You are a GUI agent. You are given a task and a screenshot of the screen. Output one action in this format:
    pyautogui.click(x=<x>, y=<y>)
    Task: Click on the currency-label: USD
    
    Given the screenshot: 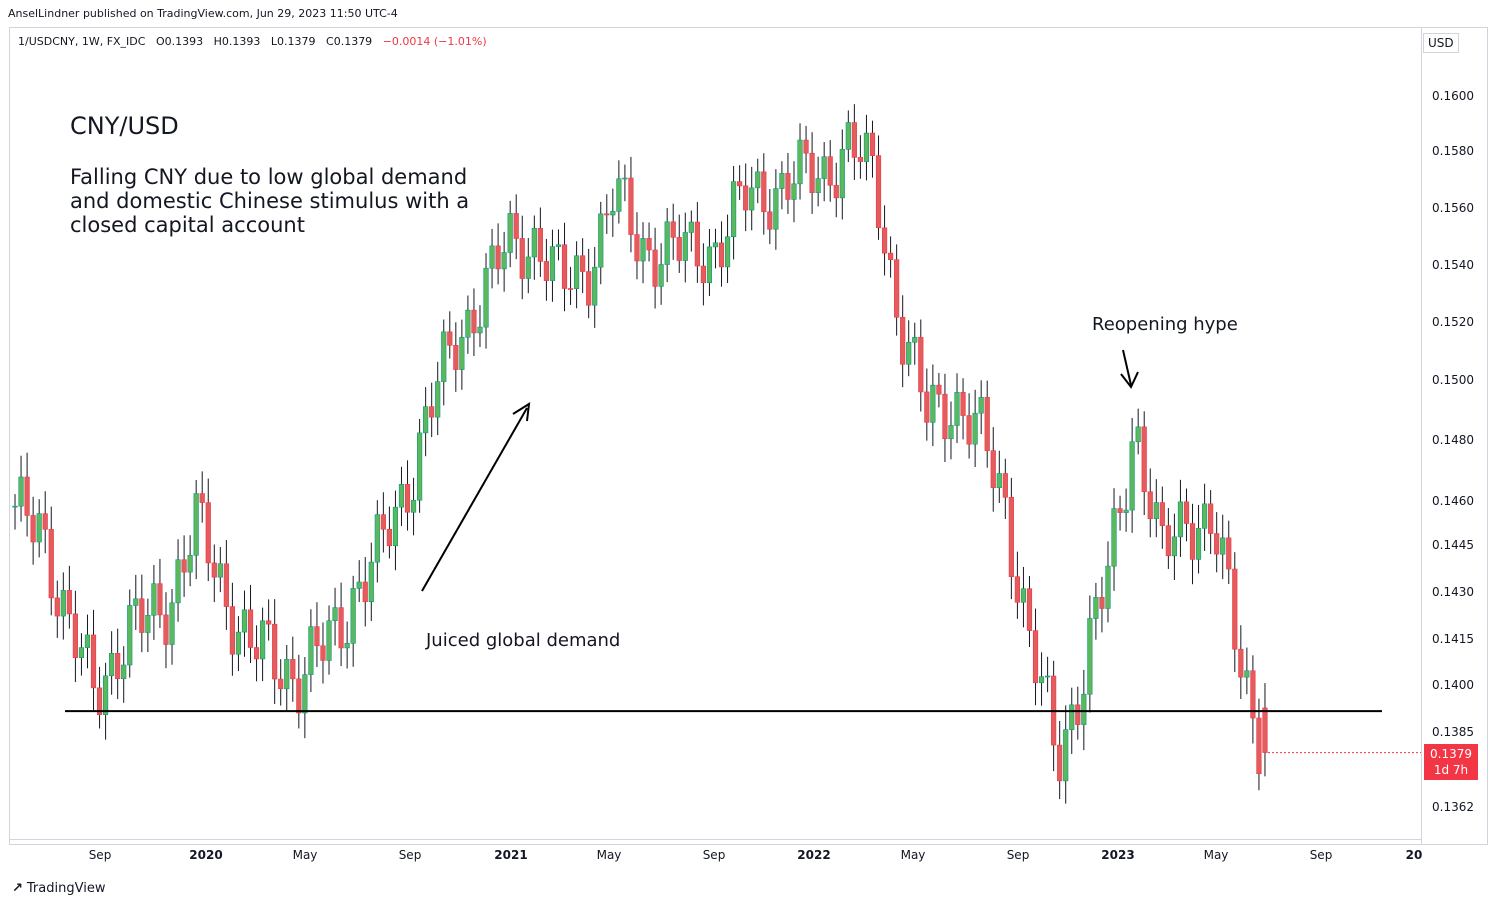 What is the action you would take?
    pyautogui.click(x=1441, y=43)
    